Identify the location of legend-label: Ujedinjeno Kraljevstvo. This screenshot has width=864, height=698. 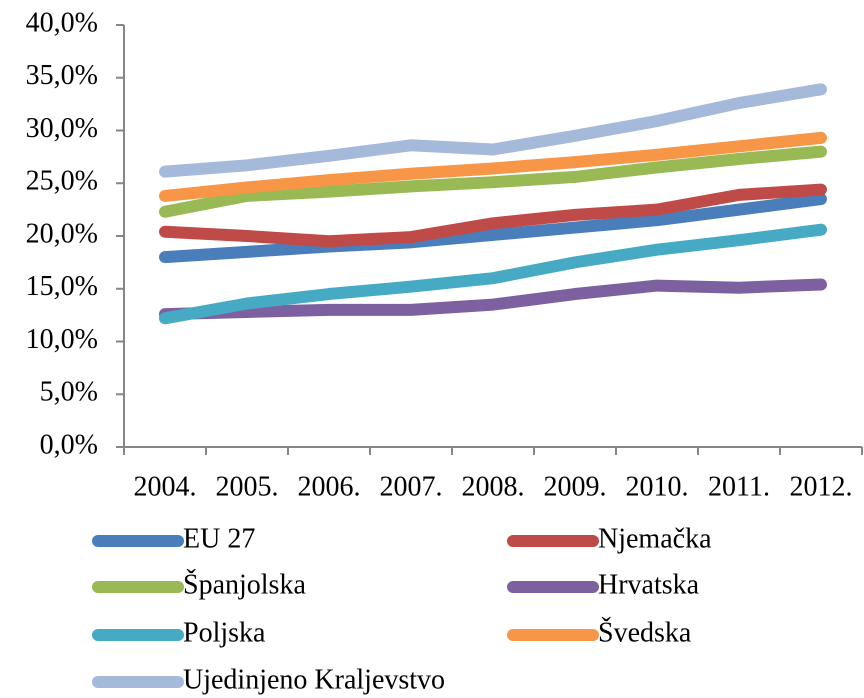
(314, 679).